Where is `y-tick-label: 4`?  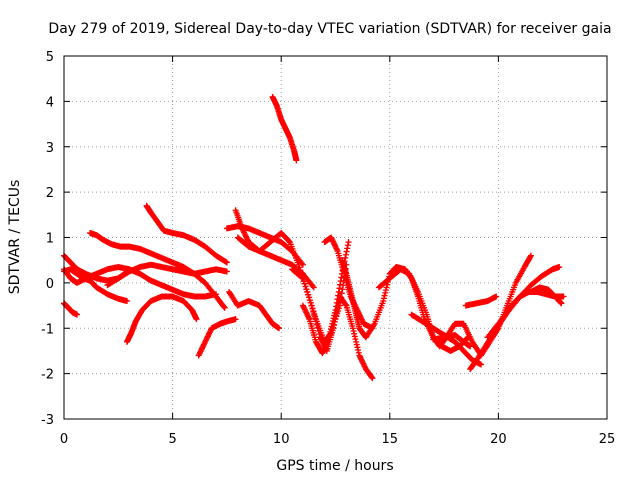
y-tick-label: 4 is located at coordinates (50, 102).